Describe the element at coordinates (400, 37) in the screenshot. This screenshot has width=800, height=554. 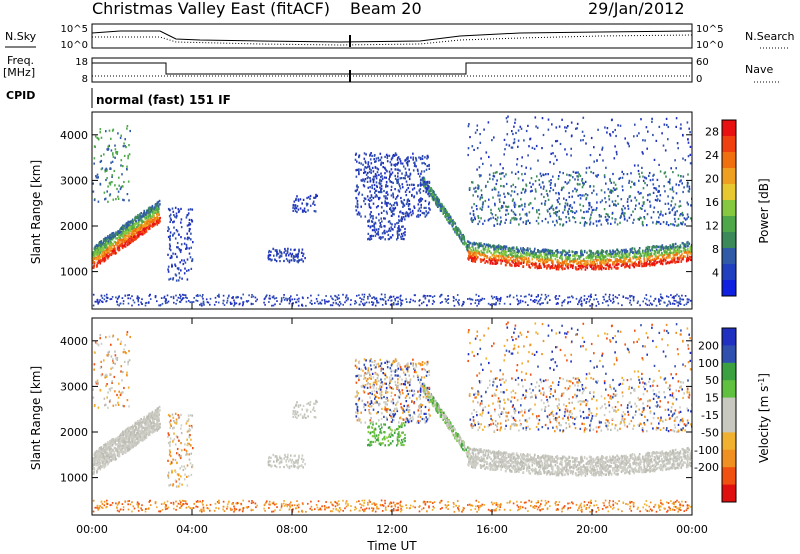
I see `noise-panel: N.Sky 10^5 10^0 10^5 10^0 N.Search` at that location.